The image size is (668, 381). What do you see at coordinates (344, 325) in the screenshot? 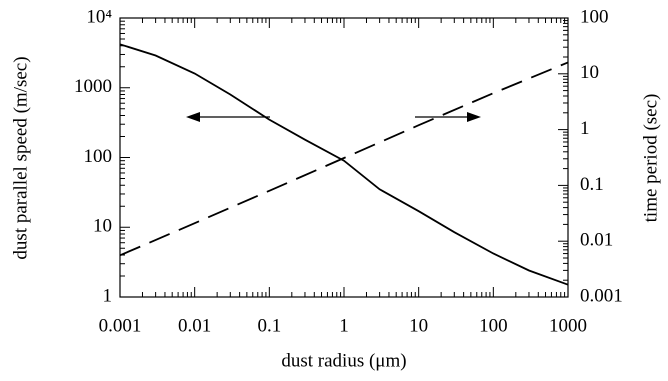
I see `x-tick-label: 1` at bounding box center [344, 325].